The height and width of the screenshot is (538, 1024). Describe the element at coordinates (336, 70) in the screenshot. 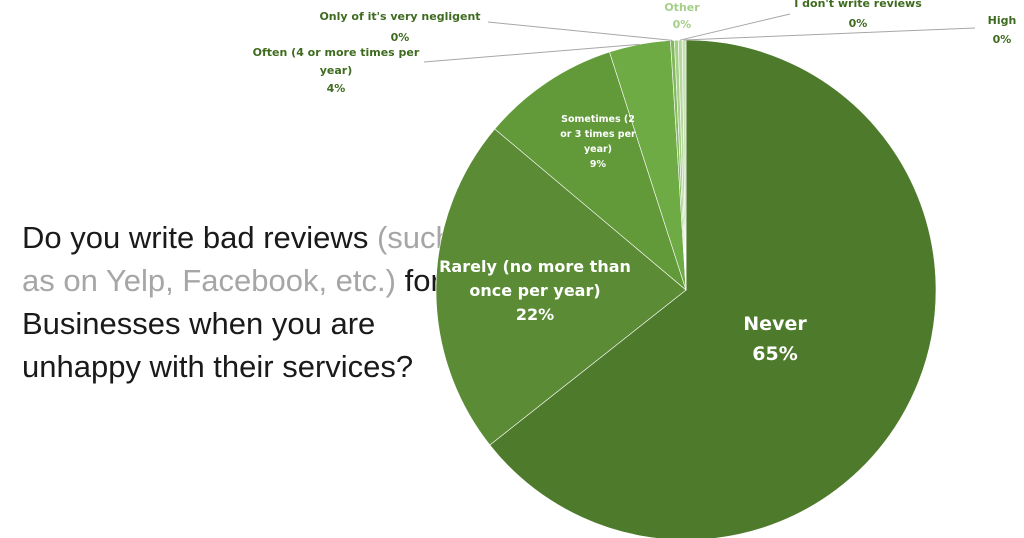

I see `slice-label-often-4-or-more-times-per-year: Often (4 or more times per year) 4%` at that location.